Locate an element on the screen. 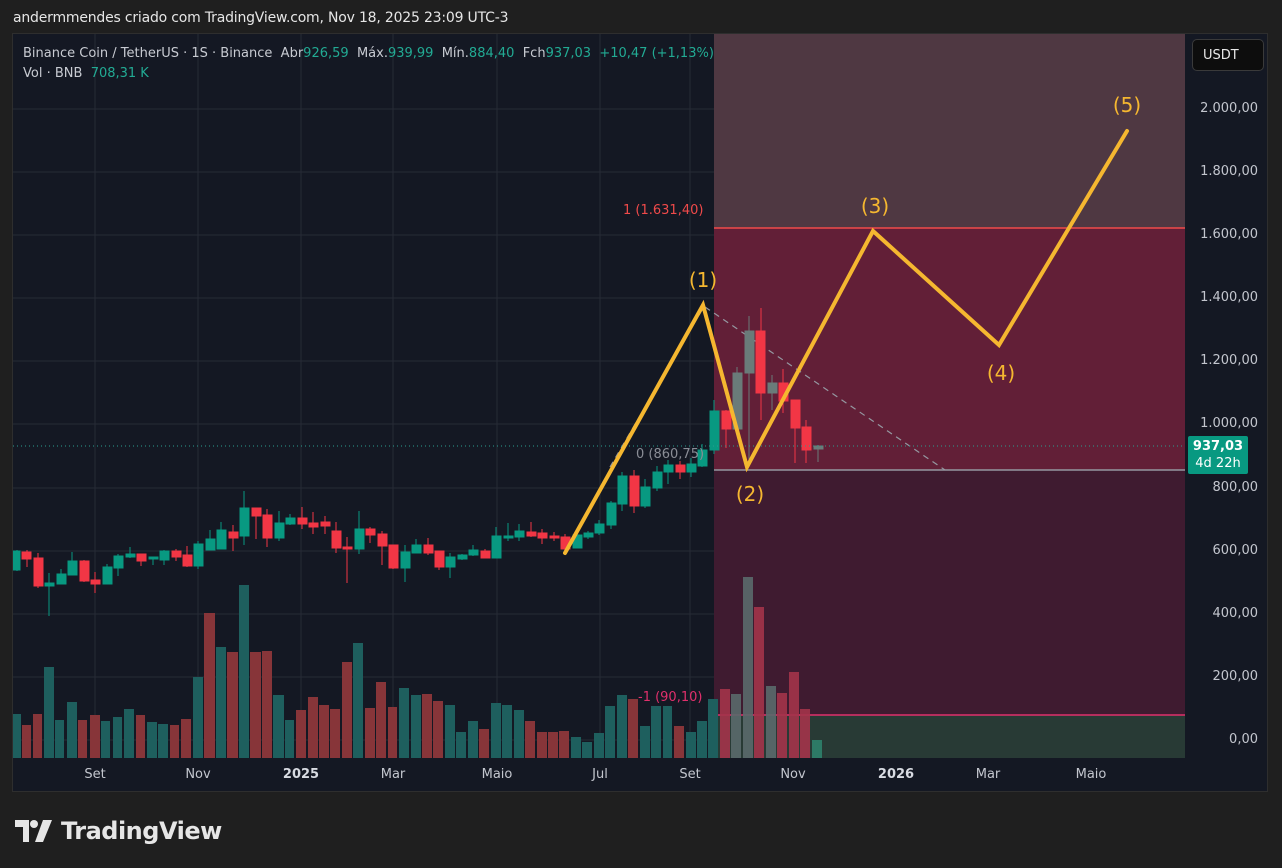 The image size is (1282, 868). currency-button: USDT is located at coordinates (1228, 55).